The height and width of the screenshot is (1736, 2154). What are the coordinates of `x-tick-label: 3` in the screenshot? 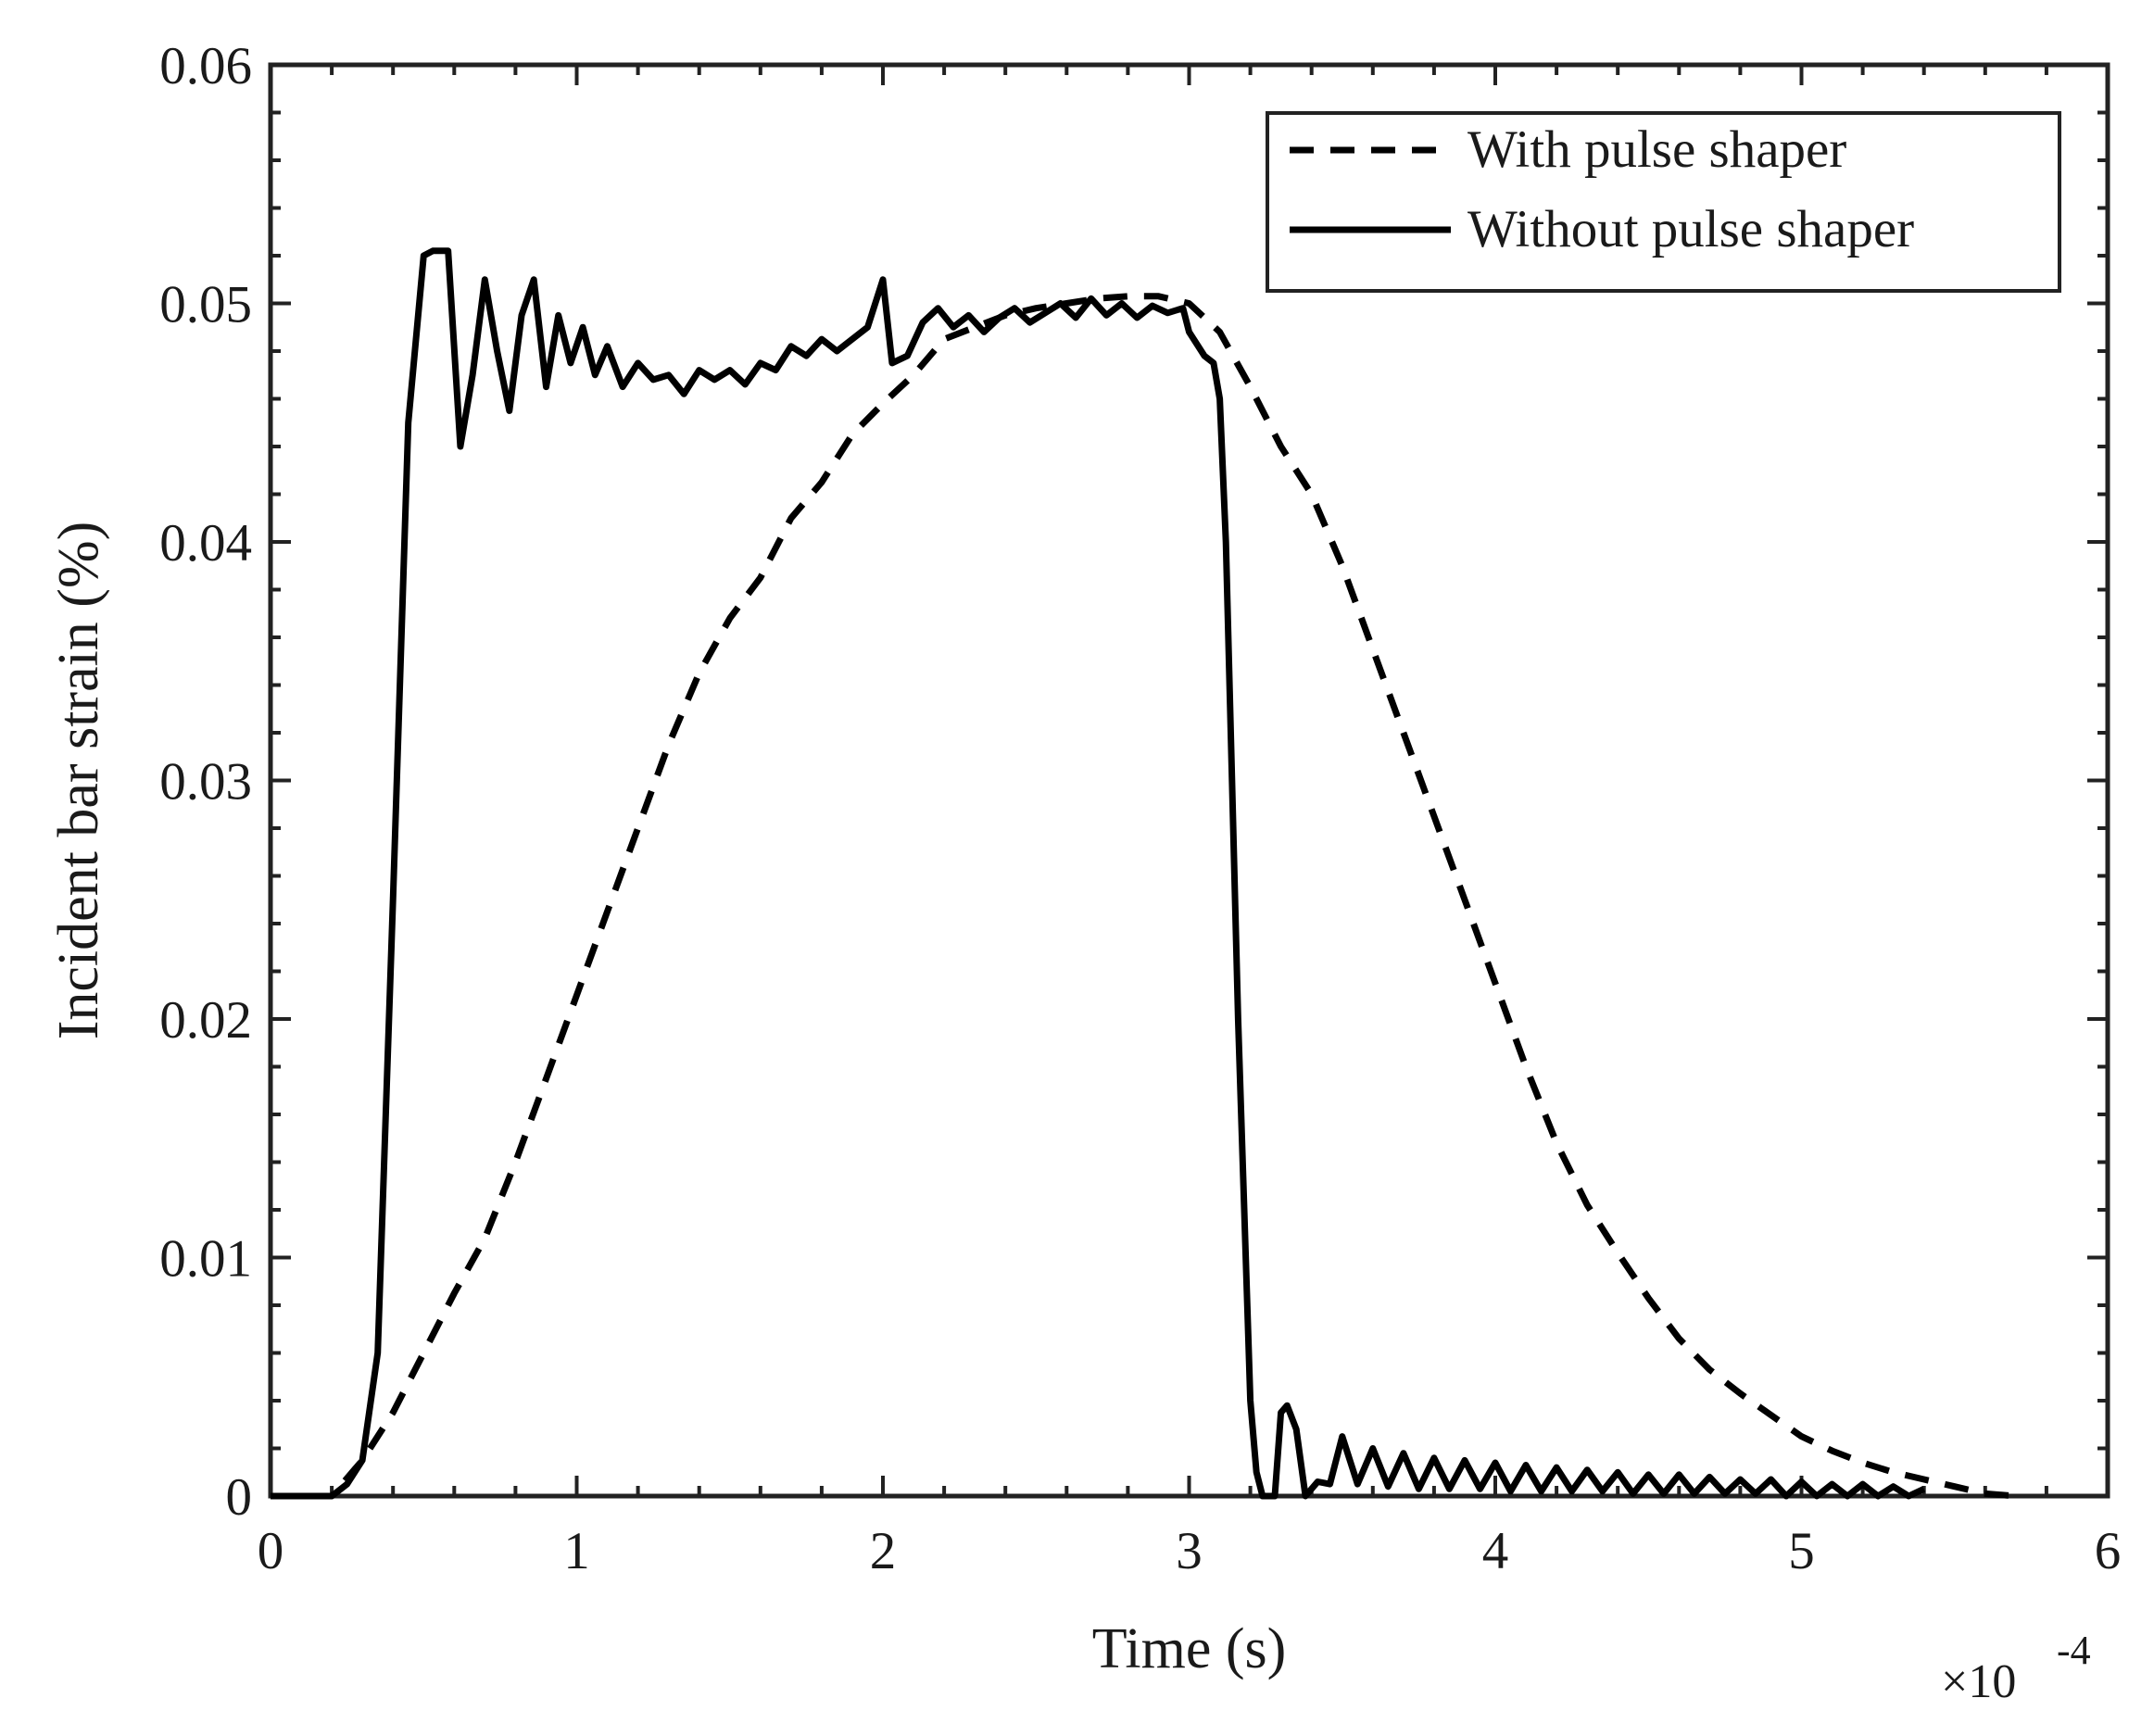 It's located at (1189, 1551).